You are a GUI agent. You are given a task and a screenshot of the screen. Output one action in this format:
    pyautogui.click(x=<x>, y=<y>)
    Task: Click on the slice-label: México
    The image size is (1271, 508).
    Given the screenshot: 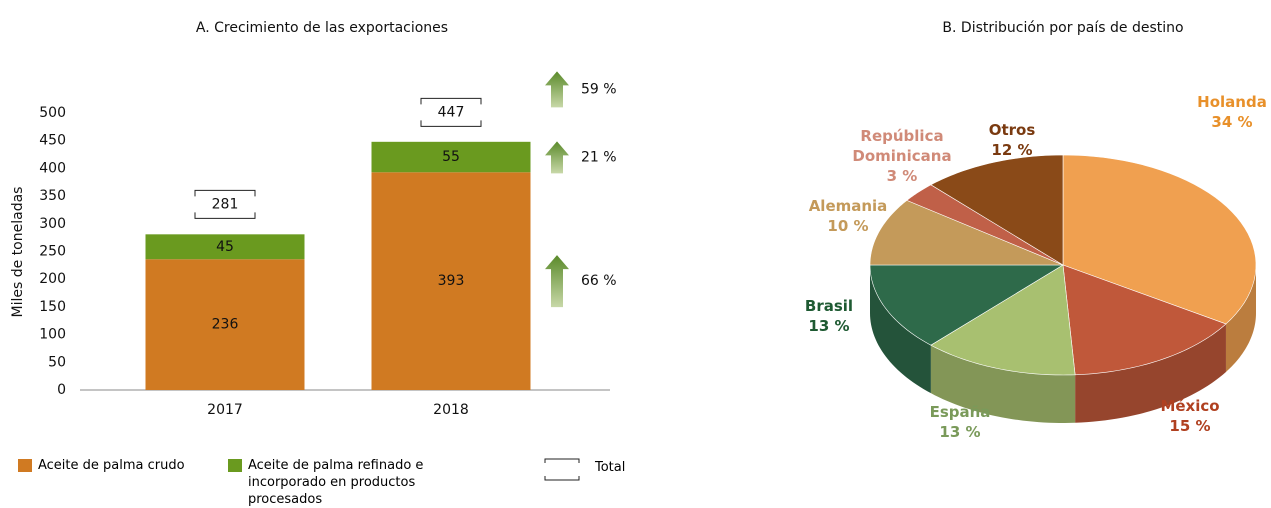 What is the action you would take?
    pyautogui.click(x=1190, y=406)
    